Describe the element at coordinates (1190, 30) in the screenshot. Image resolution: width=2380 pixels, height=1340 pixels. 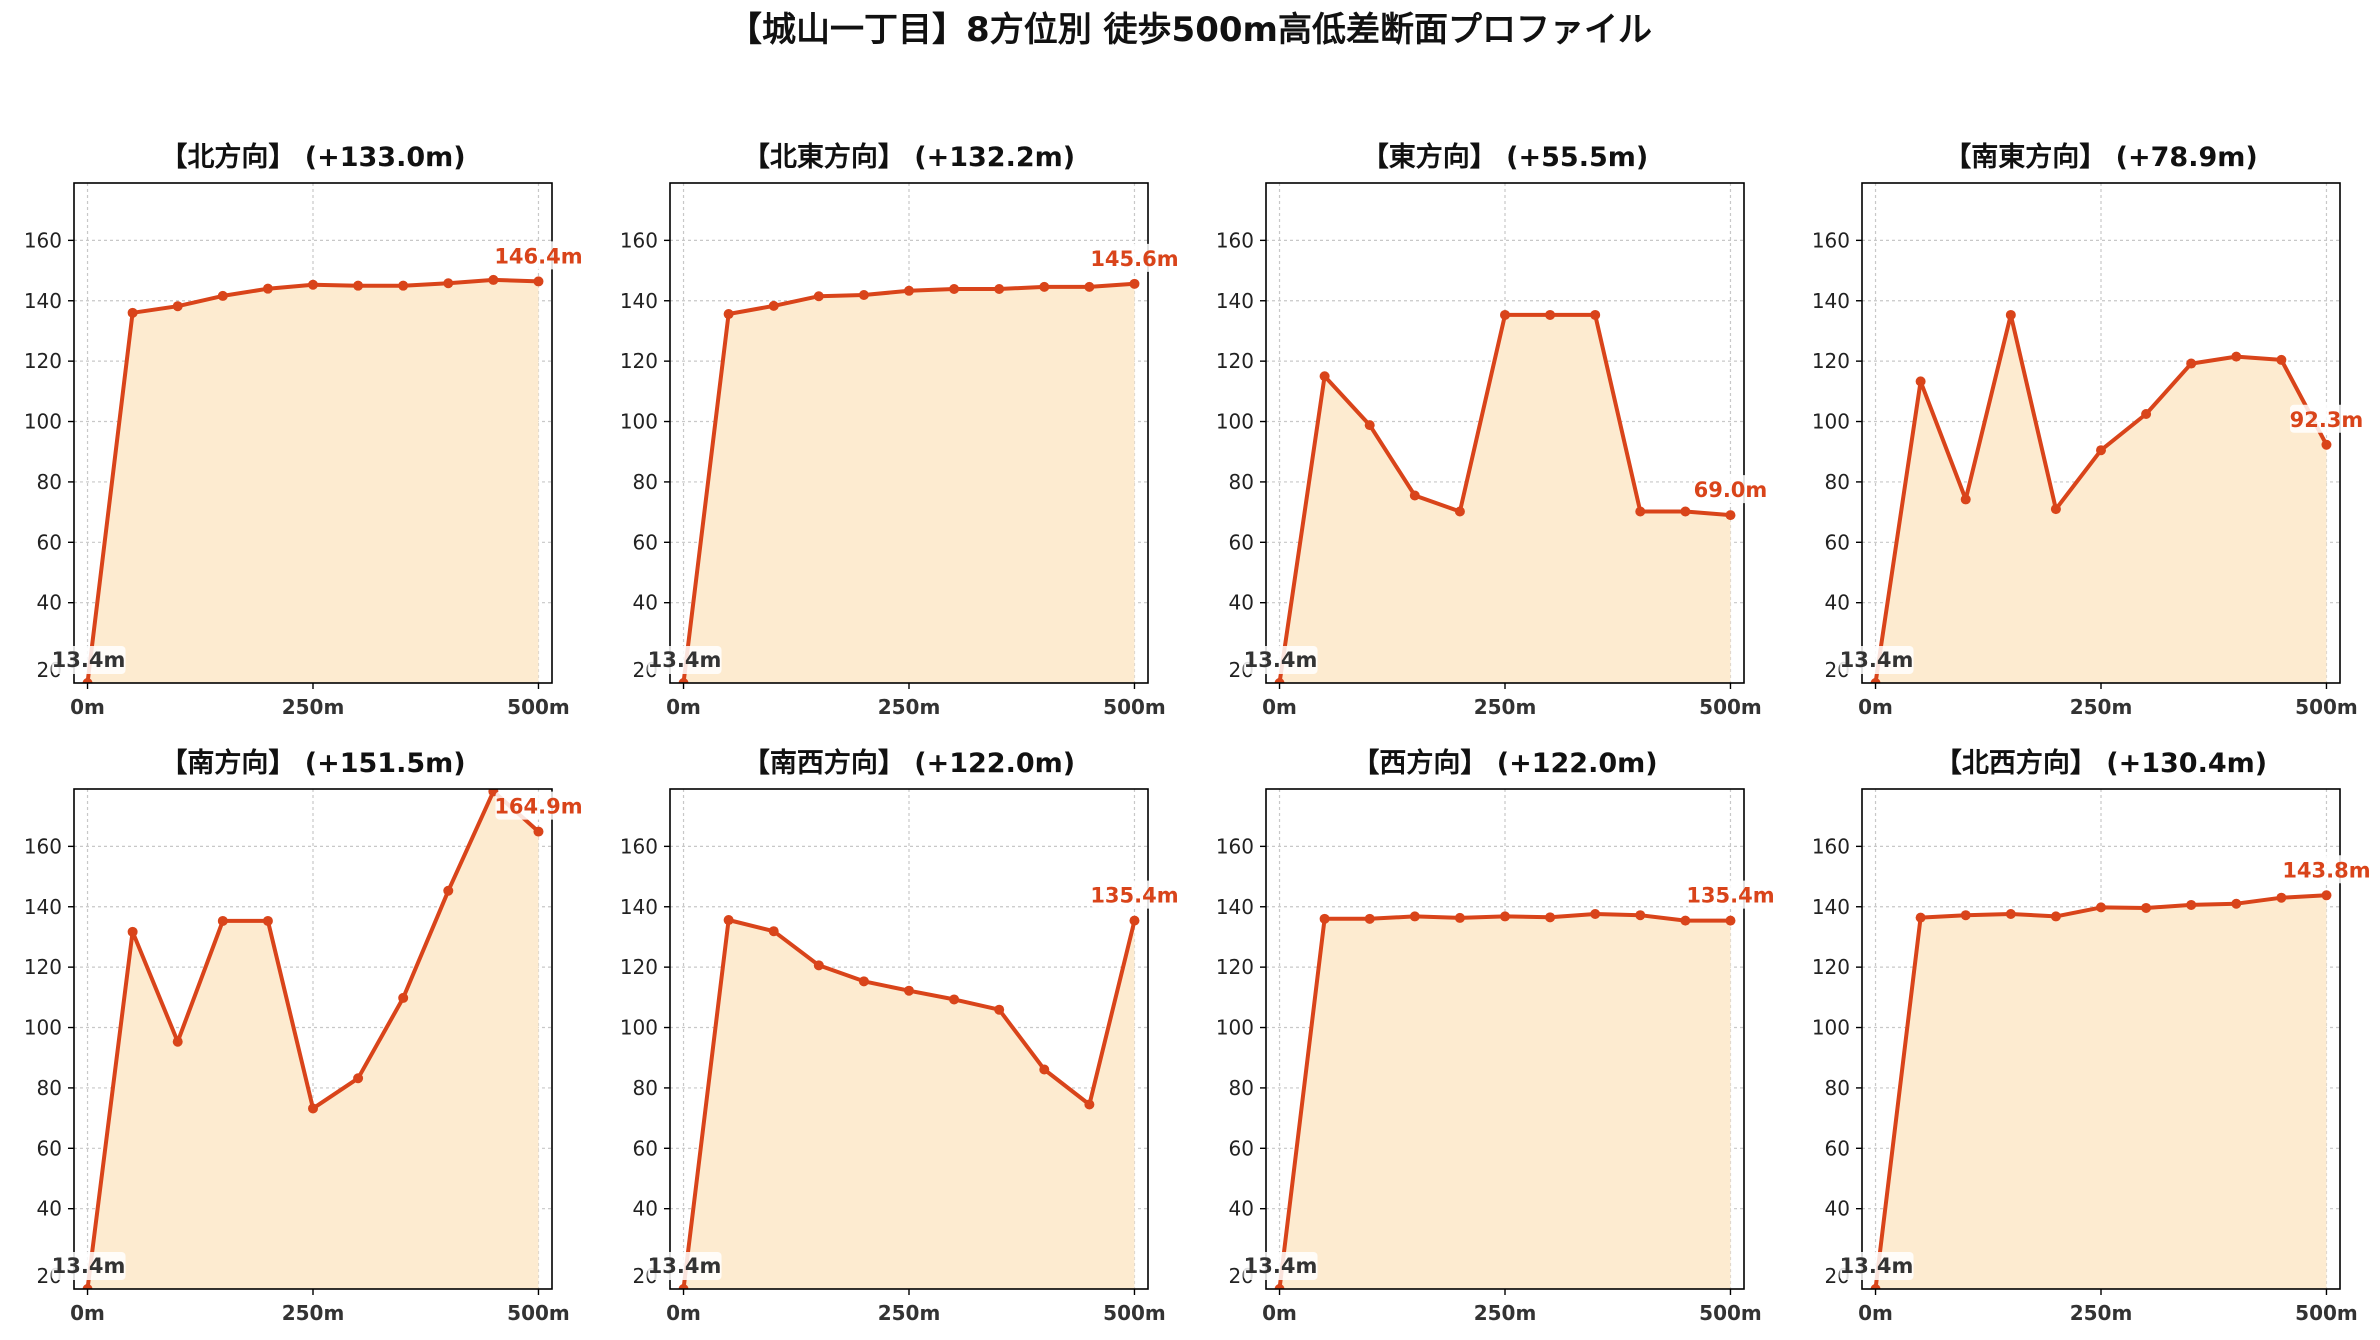
I see `figure-title: 【城山一丁目】8方位別 徒歩500m高低差断面プロファイル` at that location.